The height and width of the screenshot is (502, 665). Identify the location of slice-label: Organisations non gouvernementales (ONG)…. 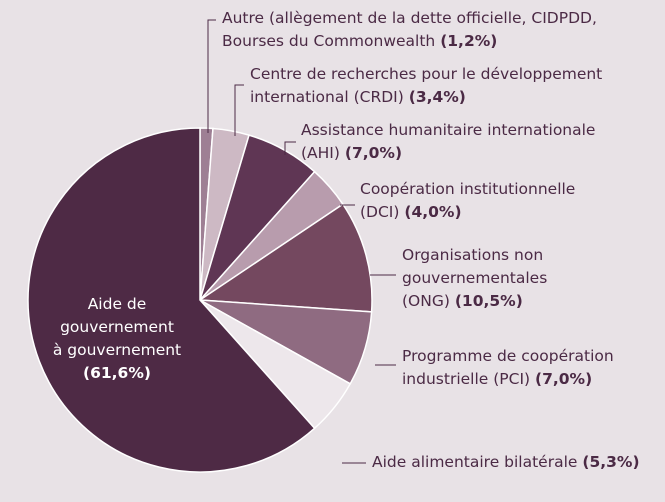
(474, 278).